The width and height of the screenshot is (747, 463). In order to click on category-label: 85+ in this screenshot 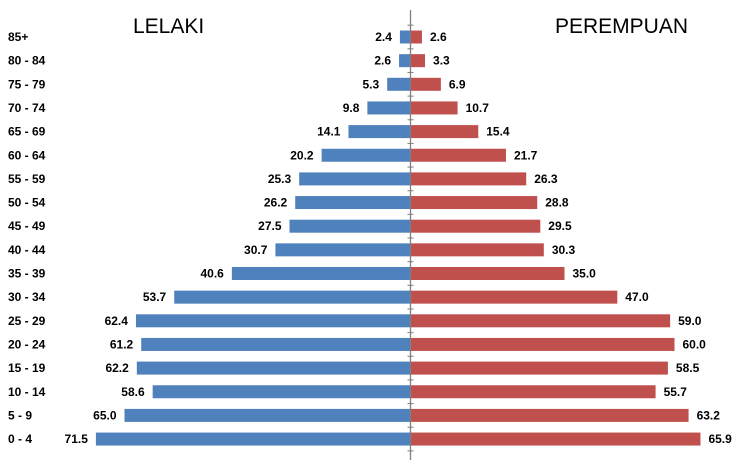, I will do `click(18, 37)`.